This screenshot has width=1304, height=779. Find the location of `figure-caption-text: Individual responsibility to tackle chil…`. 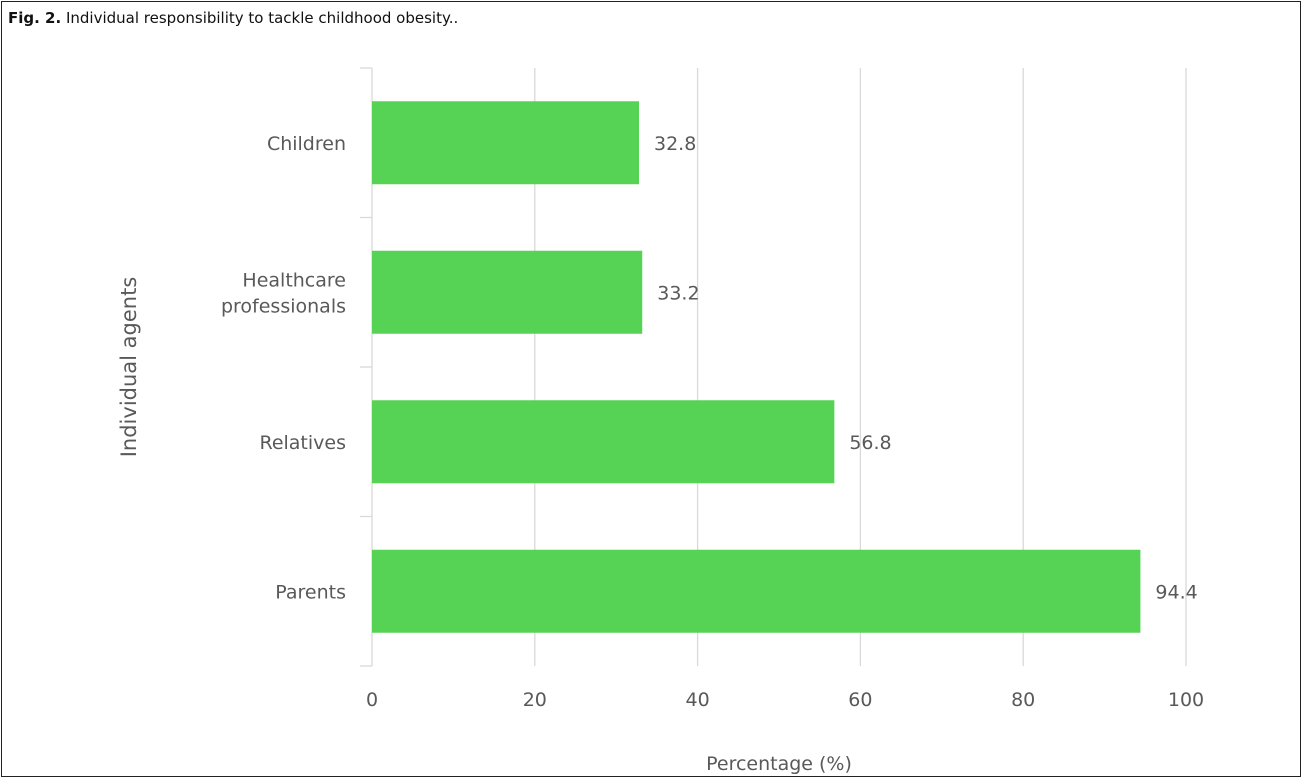

figure-caption-text: Individual responsibility to tackle chil… is located at coordinates (262, 18).